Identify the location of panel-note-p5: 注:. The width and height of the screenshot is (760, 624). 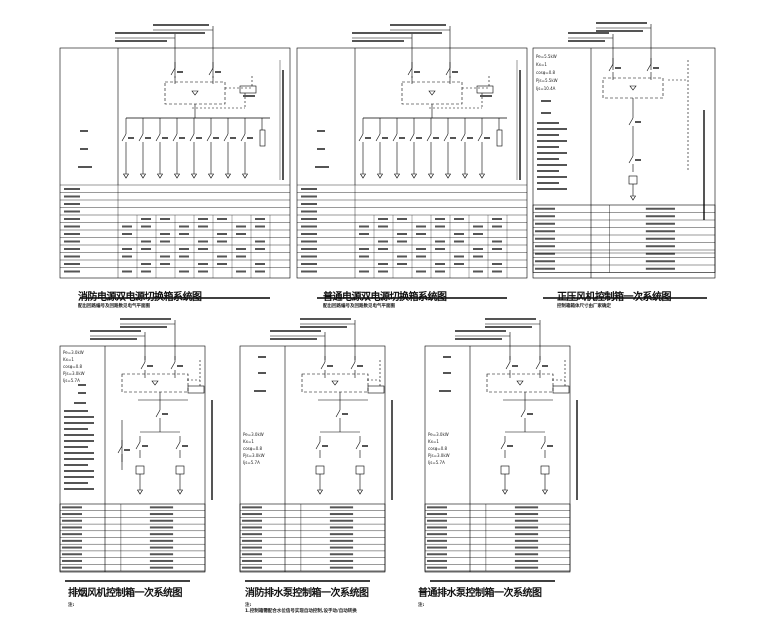
(248, 605).